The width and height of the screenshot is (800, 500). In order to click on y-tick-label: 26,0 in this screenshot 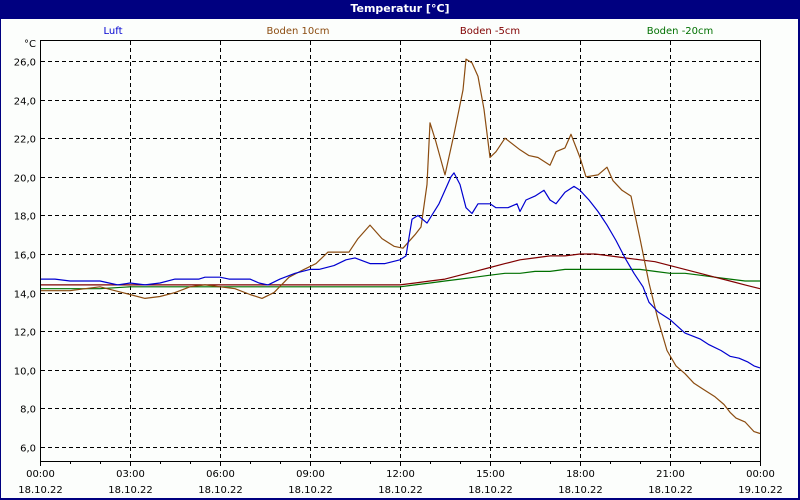, I will do `click(25, 63)`.